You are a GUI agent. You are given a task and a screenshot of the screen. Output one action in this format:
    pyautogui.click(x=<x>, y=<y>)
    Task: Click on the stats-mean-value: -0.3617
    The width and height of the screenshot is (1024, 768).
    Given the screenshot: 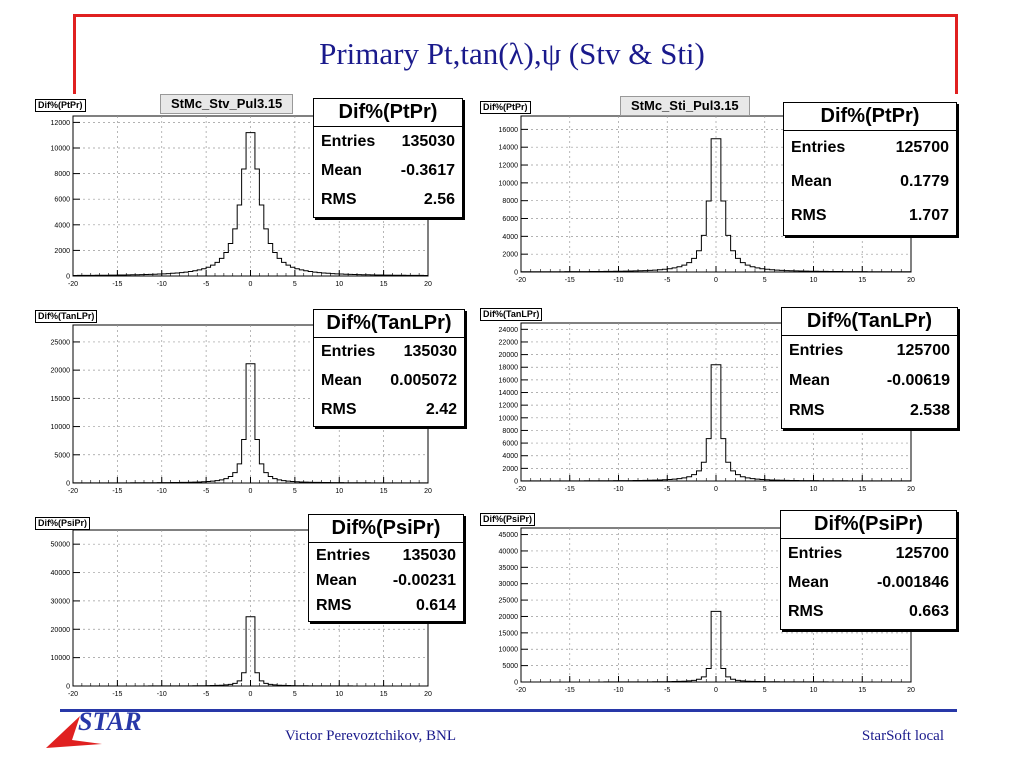 What is the action you would take?
    pyautogui.click(x=427, y=170)
    